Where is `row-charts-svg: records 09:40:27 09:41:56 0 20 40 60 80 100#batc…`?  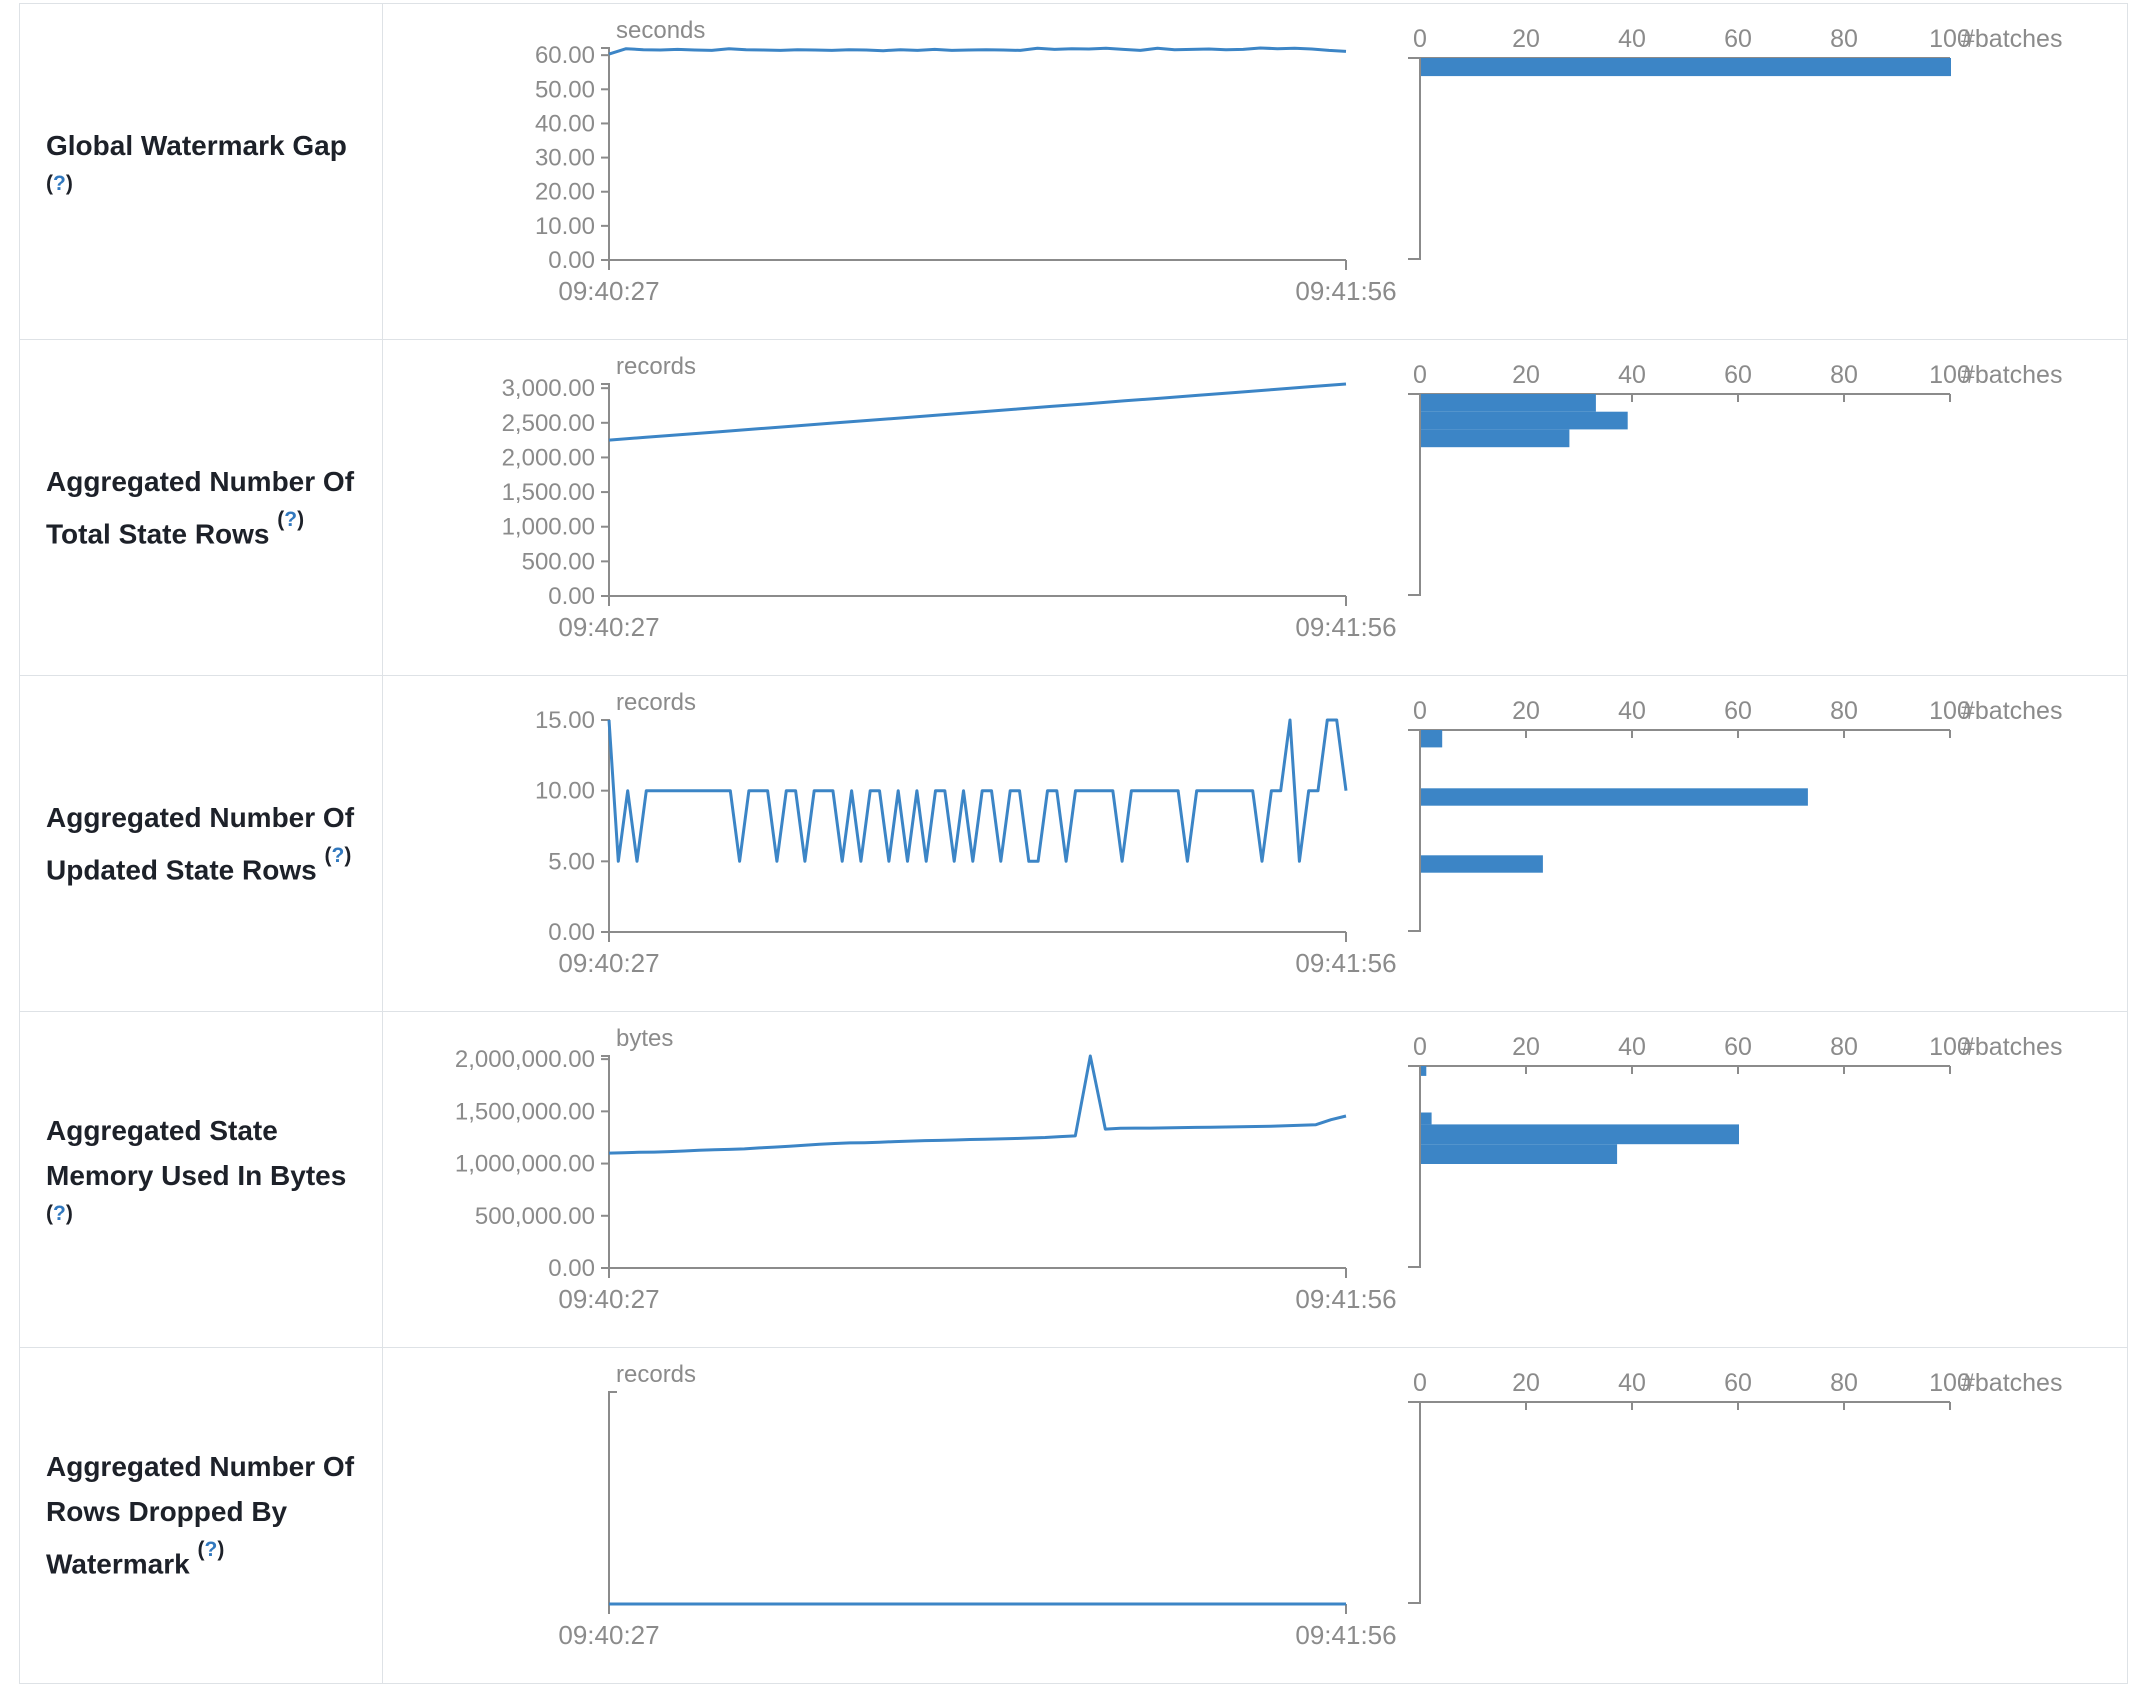 row-charts-svg: records 09:40:27 09:41:56 0 20 40 60 80 100#batc… is located at coordinates (1310, 1505).